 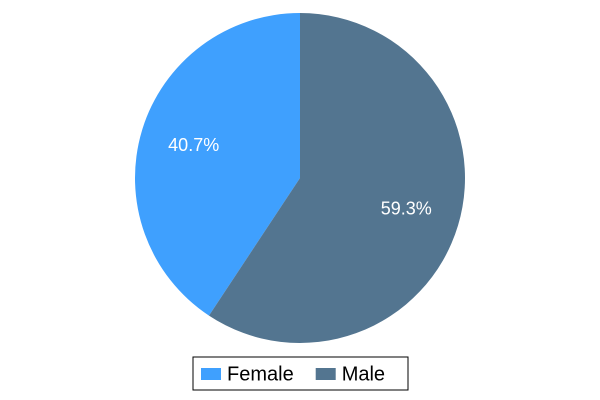 I want to click on slice-label: 59.3%, so click(x=406, y=209).